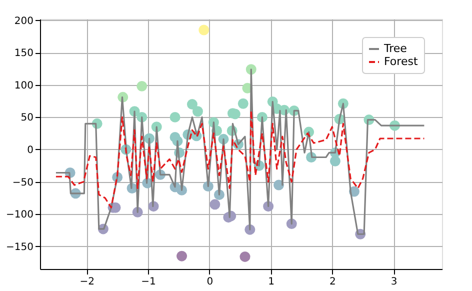  Describe the element at coordinates (24, 86) in the screenshot. I see `y-tick-label: 100` at that location.